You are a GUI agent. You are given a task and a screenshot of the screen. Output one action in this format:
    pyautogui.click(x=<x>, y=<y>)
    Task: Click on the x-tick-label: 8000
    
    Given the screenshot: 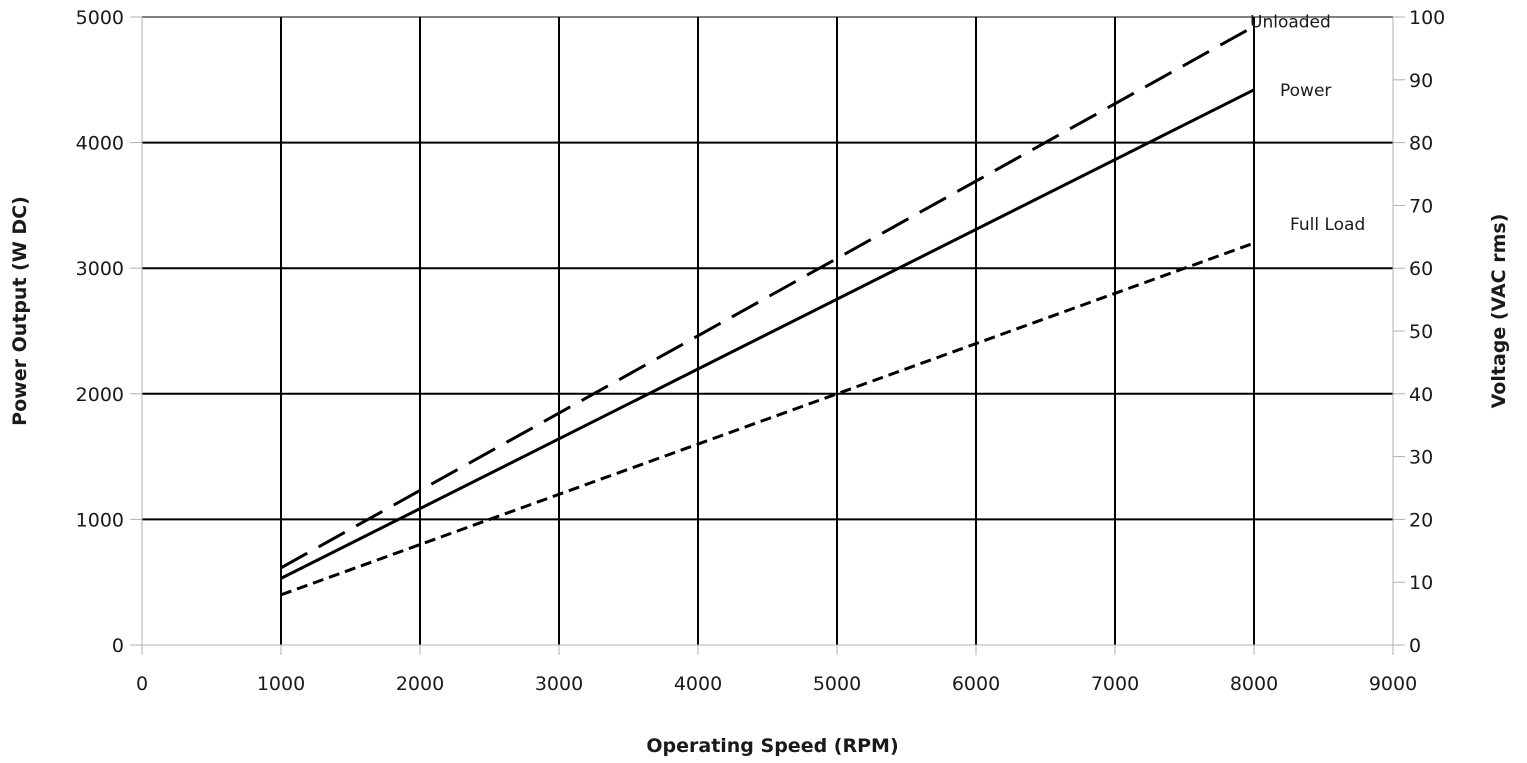 What is the action you would take?
    pyautogui.click(x=1254, y=684)
    